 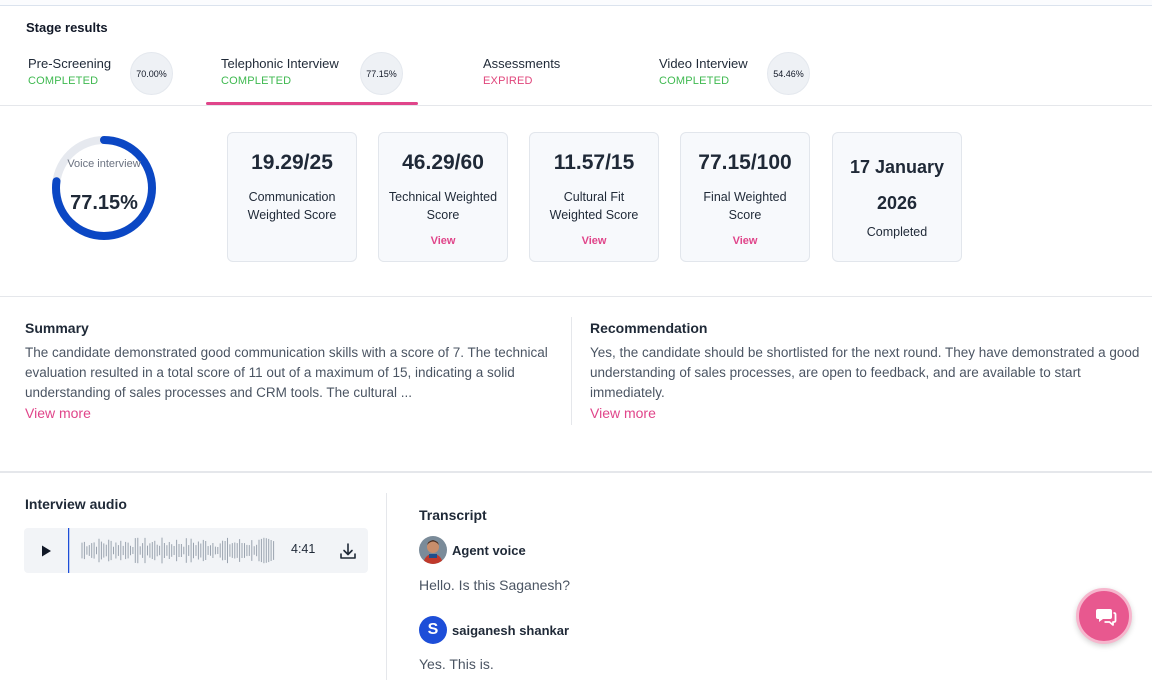 I want to click on voice-interview-score-ring: Voice interview 77.15%, so click(x=104, y=188).